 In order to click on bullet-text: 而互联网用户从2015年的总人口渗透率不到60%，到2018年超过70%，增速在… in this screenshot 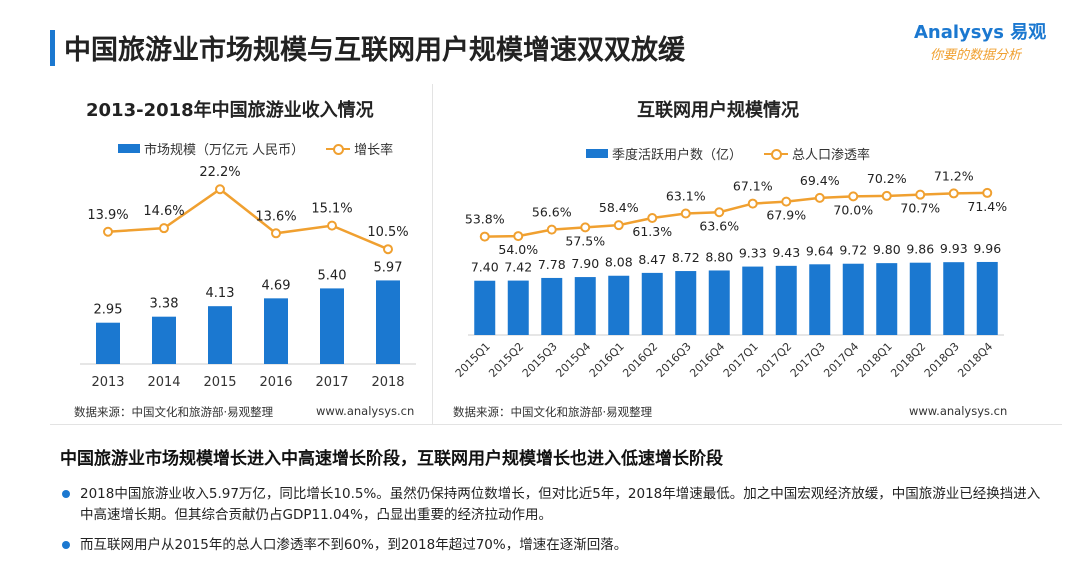, I will do `click(354, 545)`.